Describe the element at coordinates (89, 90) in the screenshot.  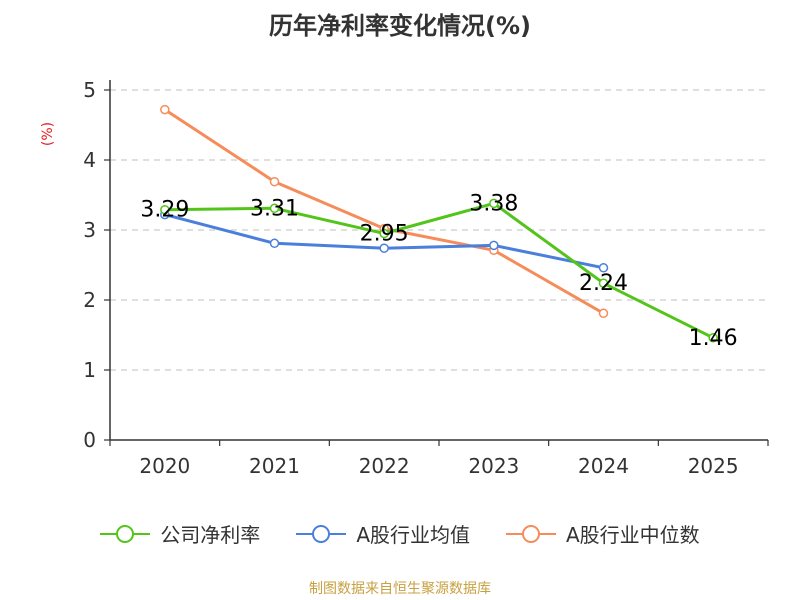
I see `y-tick-label: 5` at that location.